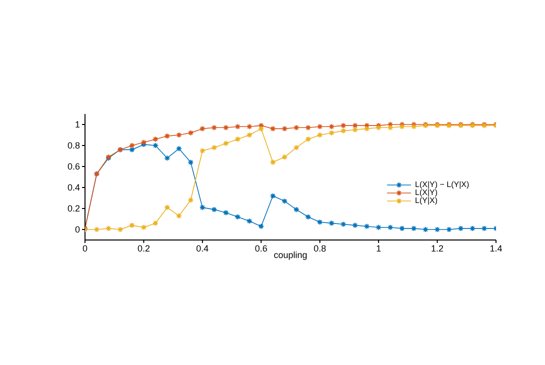 This screenshot has height=365, width=545. What do you see at coordinates (442, 184) in the screenshot?
I see `legend-label: L(X|Y) − L(Y|X)` at bounding box center [442, 184].